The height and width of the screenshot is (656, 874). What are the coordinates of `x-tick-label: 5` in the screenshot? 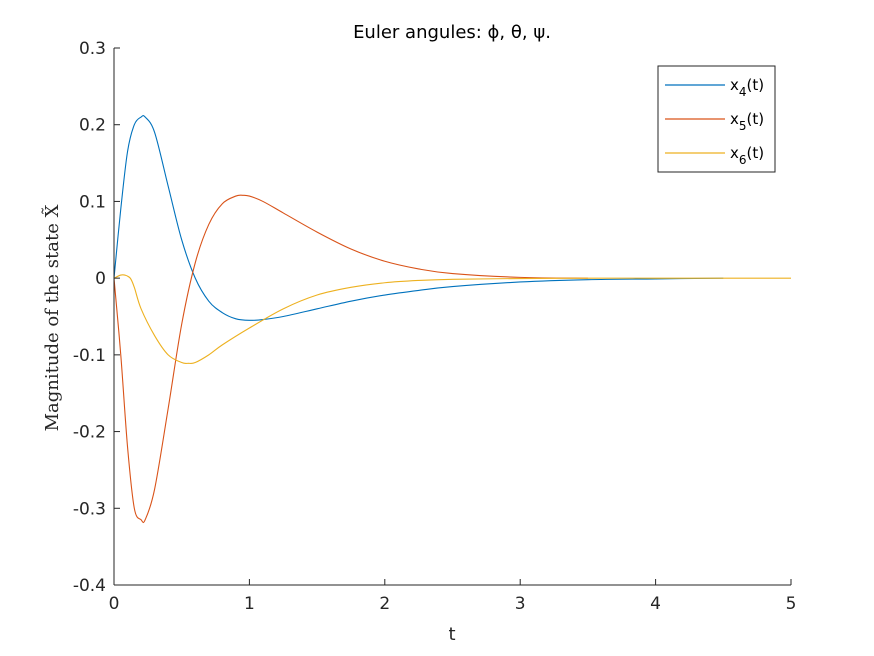 It's located at (791, 604).